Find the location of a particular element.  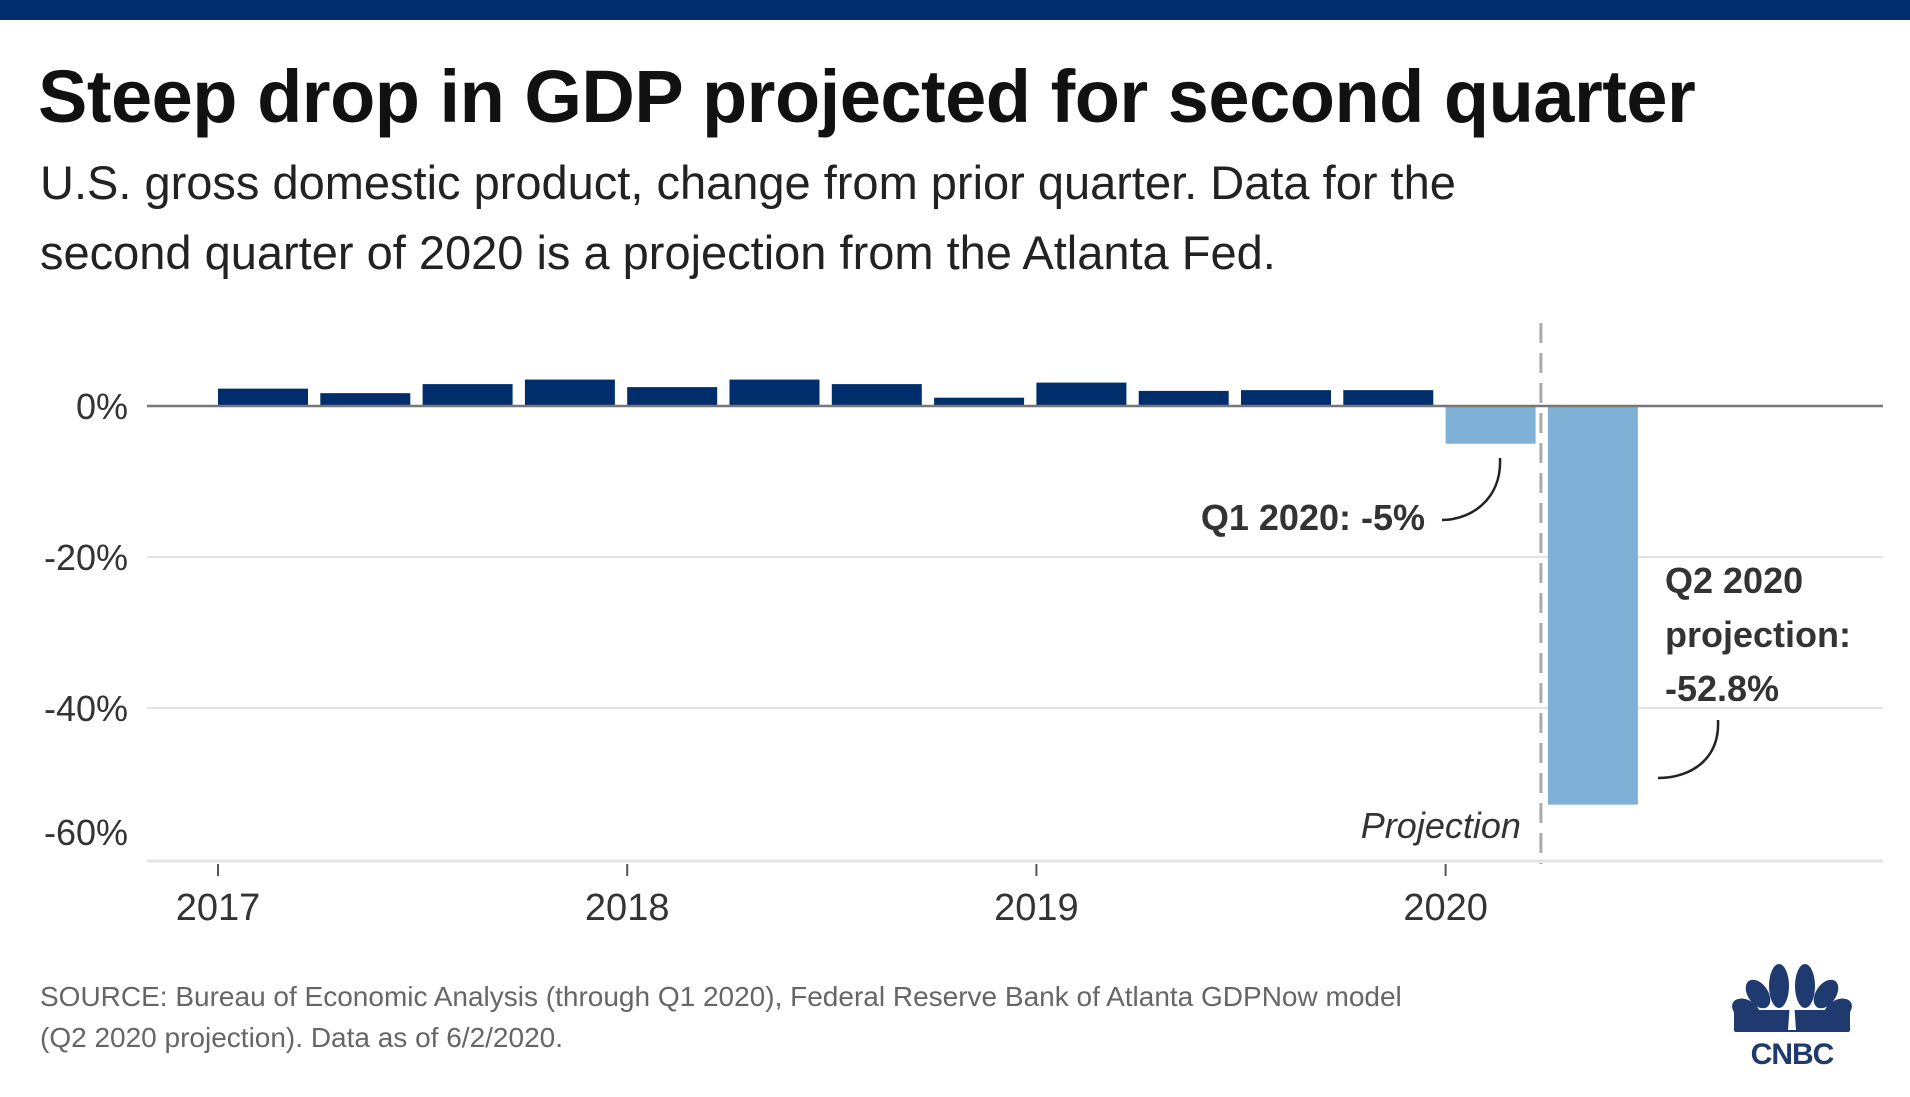

projection-label: Projection is located at coordinates (1441, 825).